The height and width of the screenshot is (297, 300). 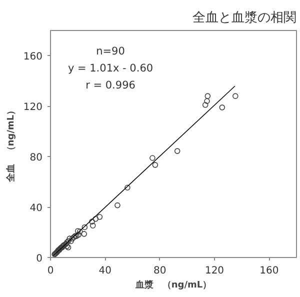 What do you see at coordinates (173, 285) in the screenshot?
I see `x-axis-title: 血漿 （ng/mL）` at bounding box center [173, 285].